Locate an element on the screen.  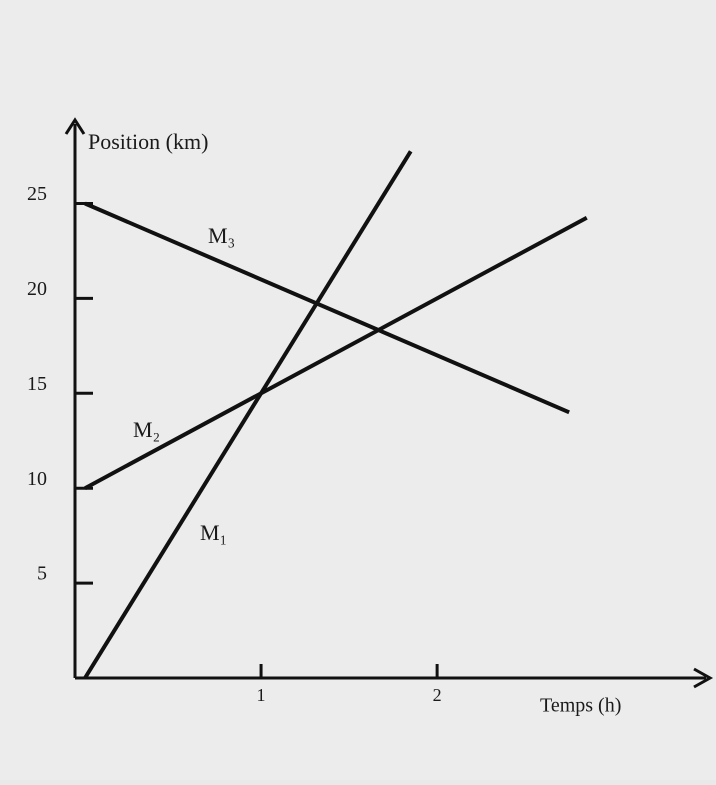
x-axis-arrow is located at coordinates (703, 678).